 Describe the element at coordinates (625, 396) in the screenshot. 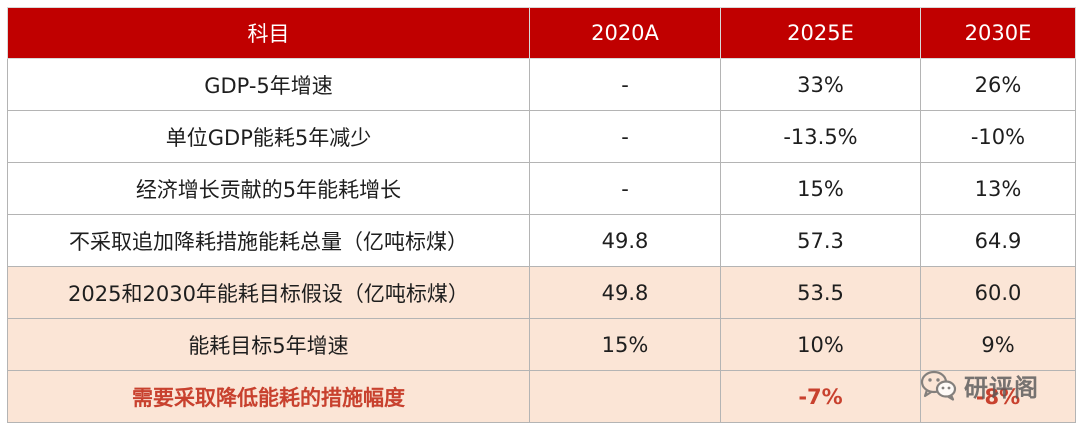

I see `cell-2020a` at that location.